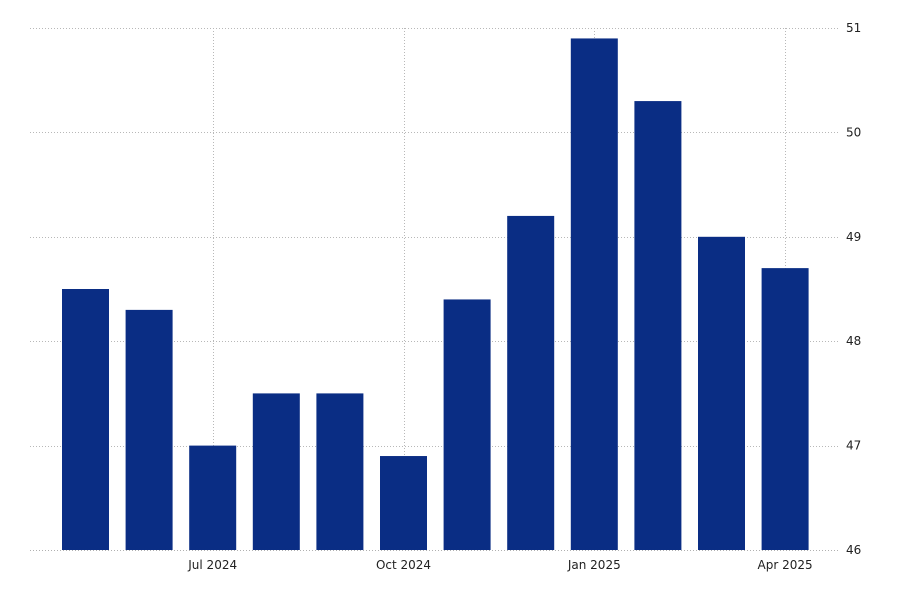  I want to click on x-tick-label: Jan 2025, so click(594, 565).